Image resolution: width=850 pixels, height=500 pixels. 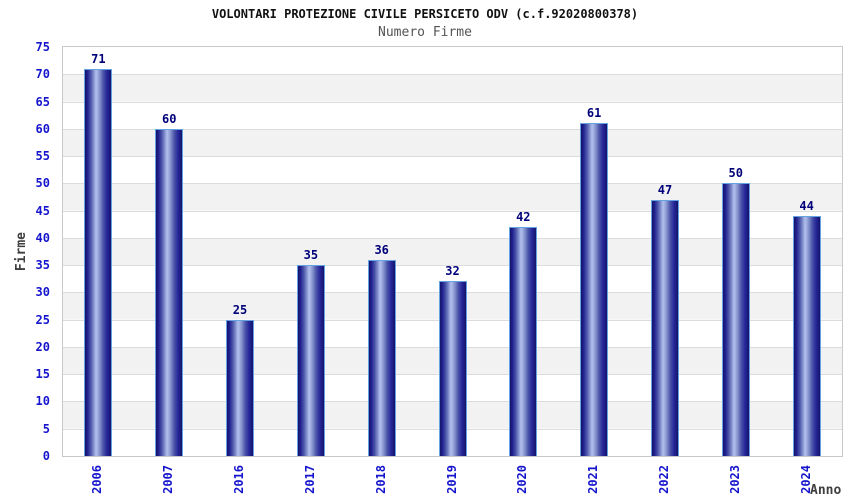 What do you see at coordinates (42, 374) in the screenshot?
I see `y-tick-label: 15` at bounding box center [42, 374].